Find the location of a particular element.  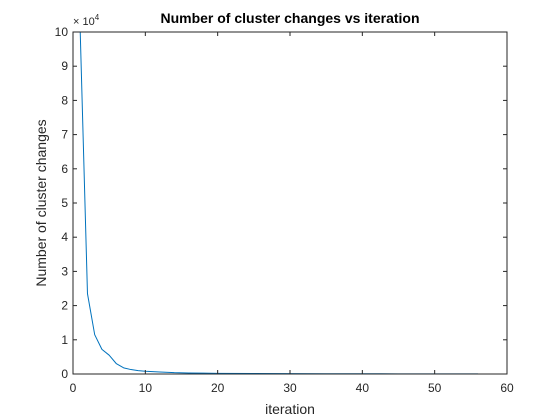

y-tick-label: 9 is located at coordinates (64, 66).